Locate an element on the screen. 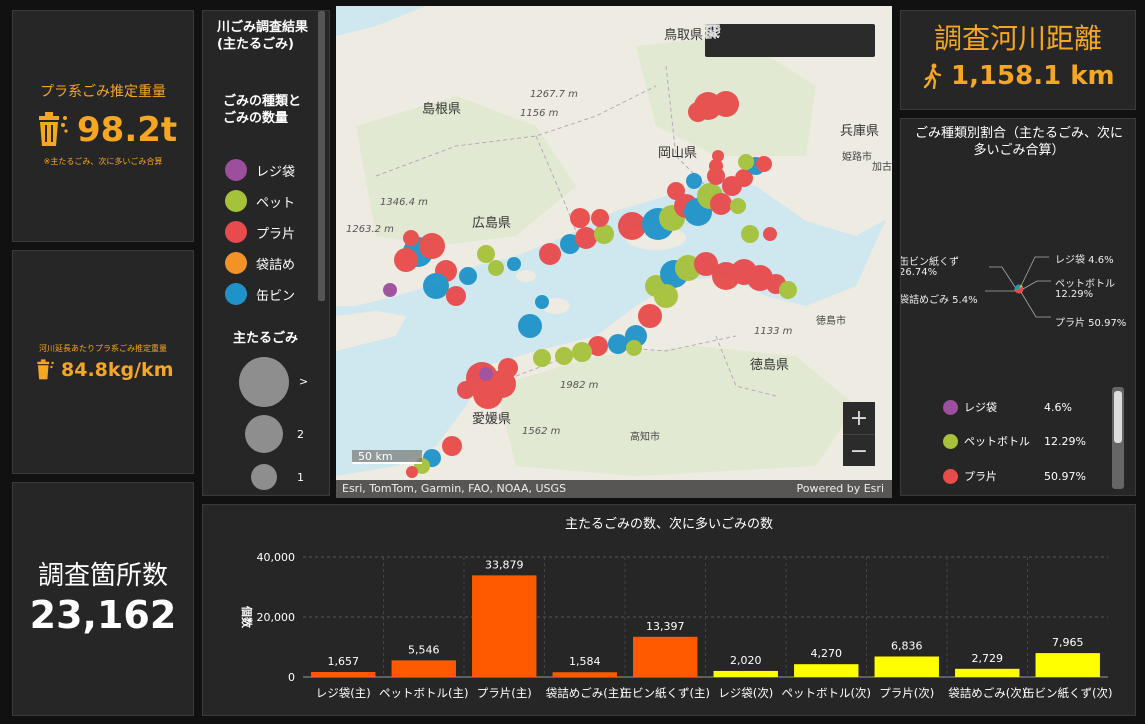 The height and width of the screenshot is (724, 1145). map-elevation: 1982 m is located at coordinates (579, 385).